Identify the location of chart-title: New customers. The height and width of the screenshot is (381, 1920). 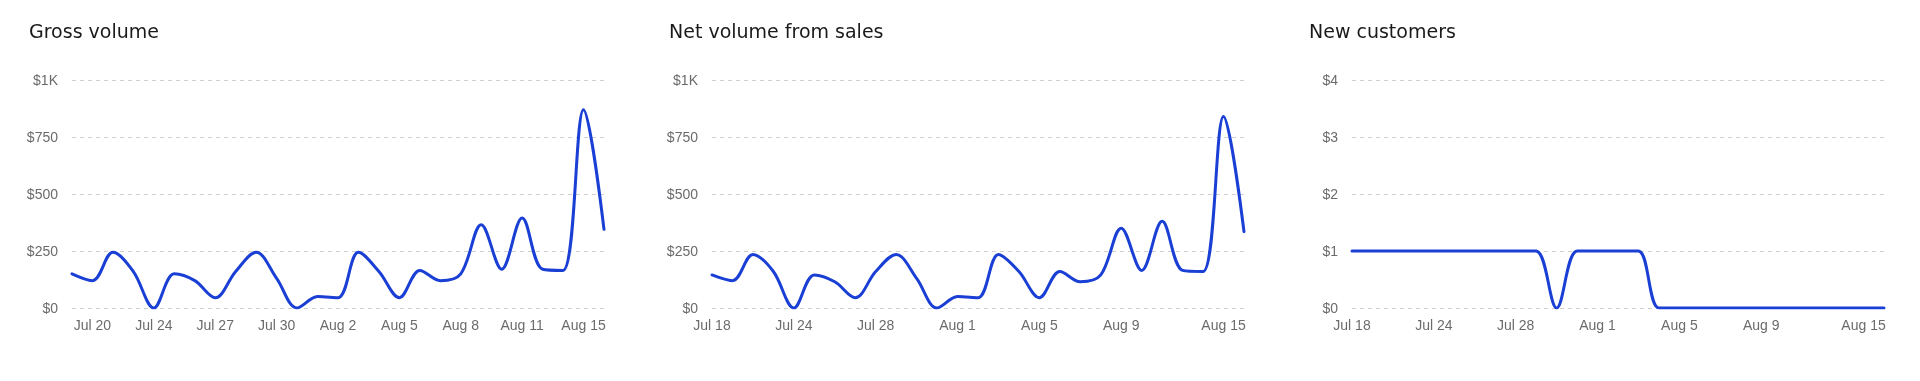
(1382, 30).